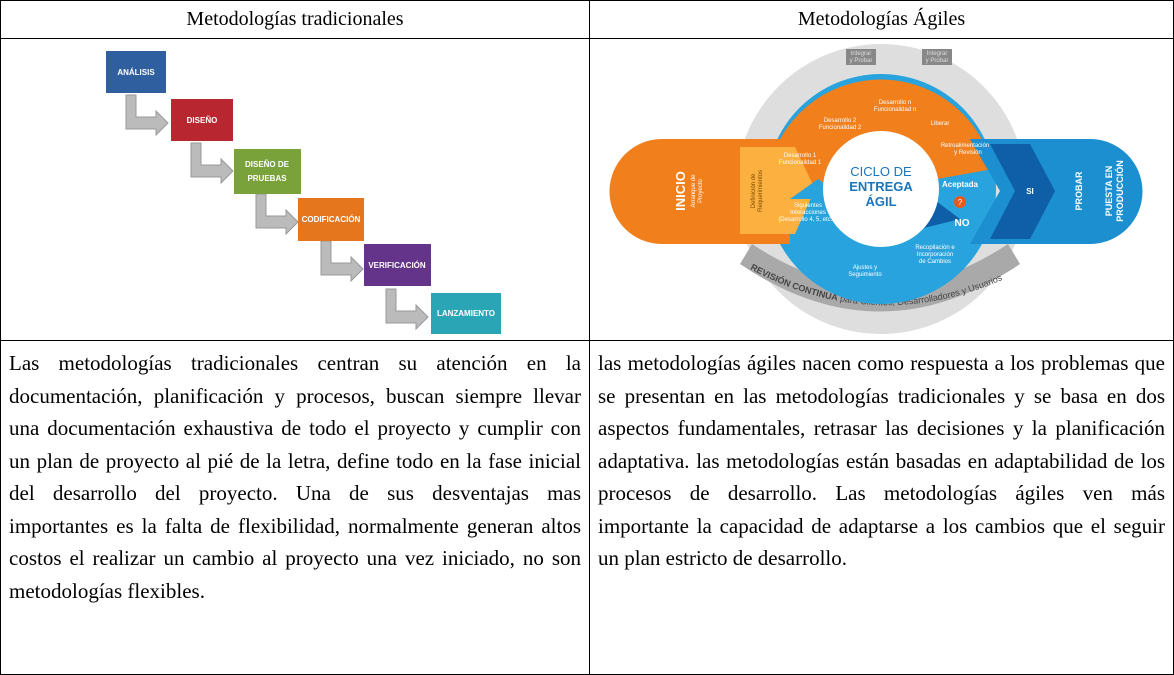 The width and height of the screenshot is (1174, 675). Describe the element at coordinates (935, 255) in the screenshot. I see `segment-label: Incorporación` at that location.